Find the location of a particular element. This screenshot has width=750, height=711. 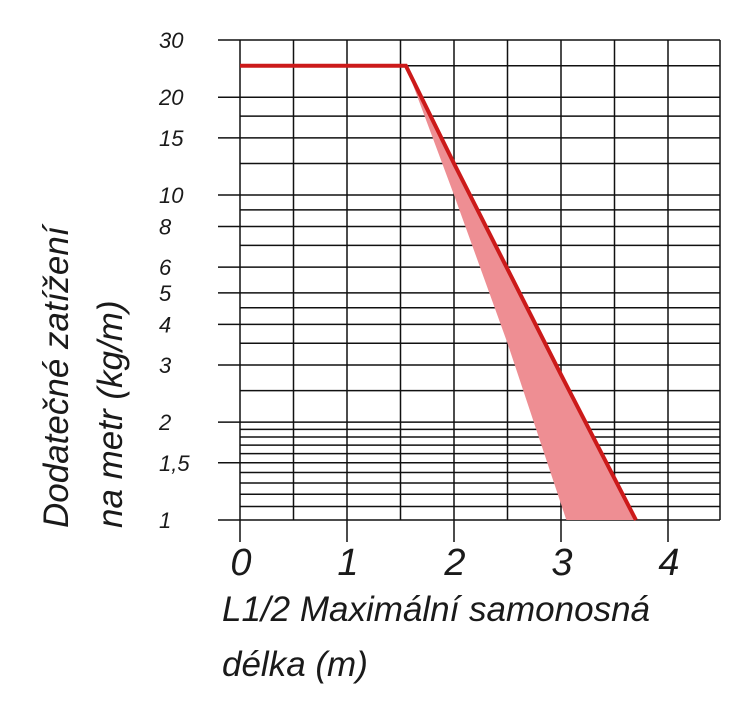

x-tick-label: 4 is located at coordinates (668, 563).